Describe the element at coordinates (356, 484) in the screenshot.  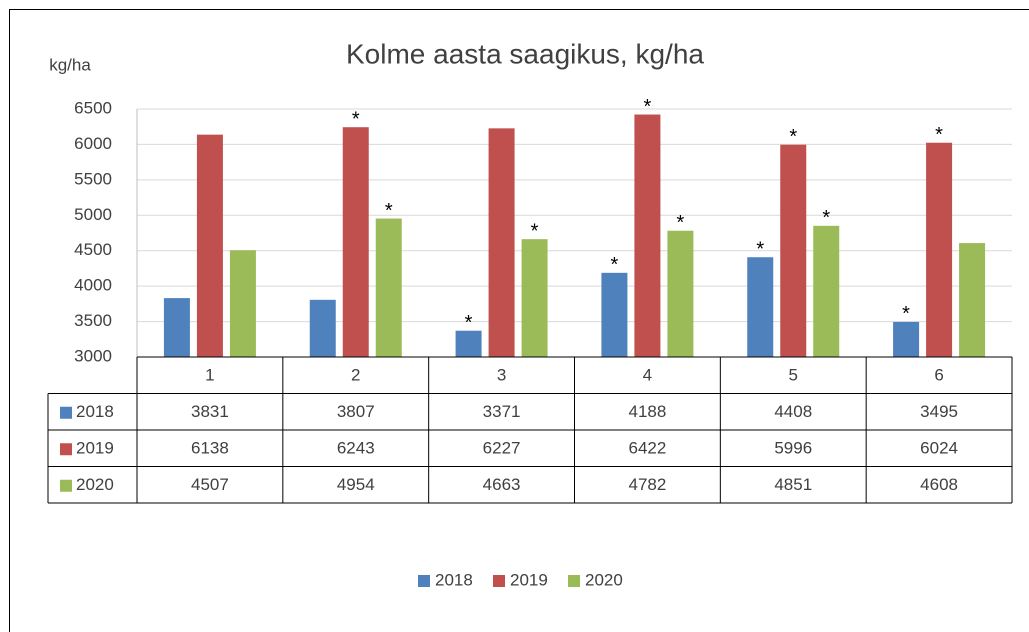
I see `table-cell: 4954` at that location.